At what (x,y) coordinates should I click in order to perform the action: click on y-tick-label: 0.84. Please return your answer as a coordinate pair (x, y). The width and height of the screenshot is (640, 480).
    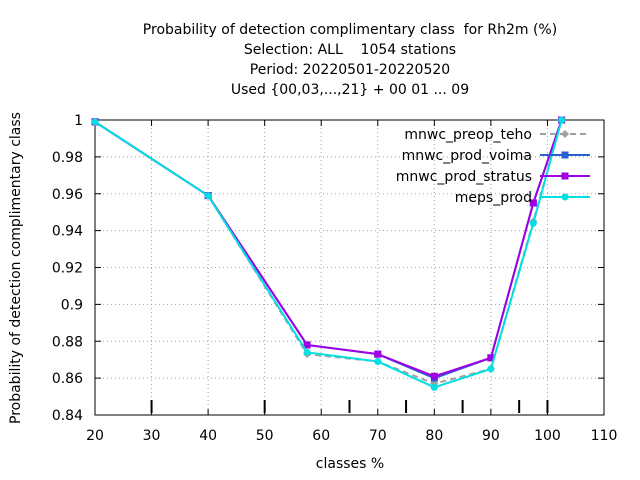
    Looking at the image, I should click on (67, 416).